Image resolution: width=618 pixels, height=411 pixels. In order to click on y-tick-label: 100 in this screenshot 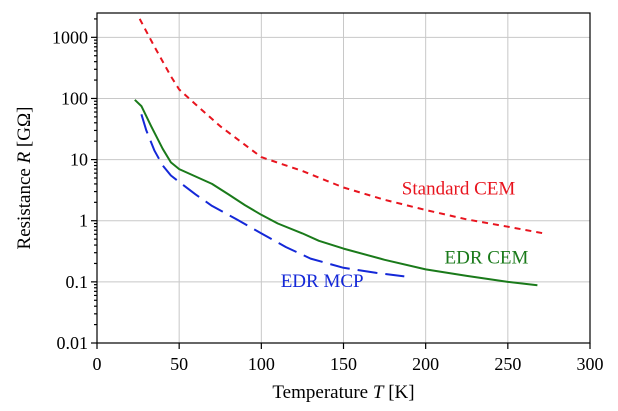, I will do `click(74, 98)`.